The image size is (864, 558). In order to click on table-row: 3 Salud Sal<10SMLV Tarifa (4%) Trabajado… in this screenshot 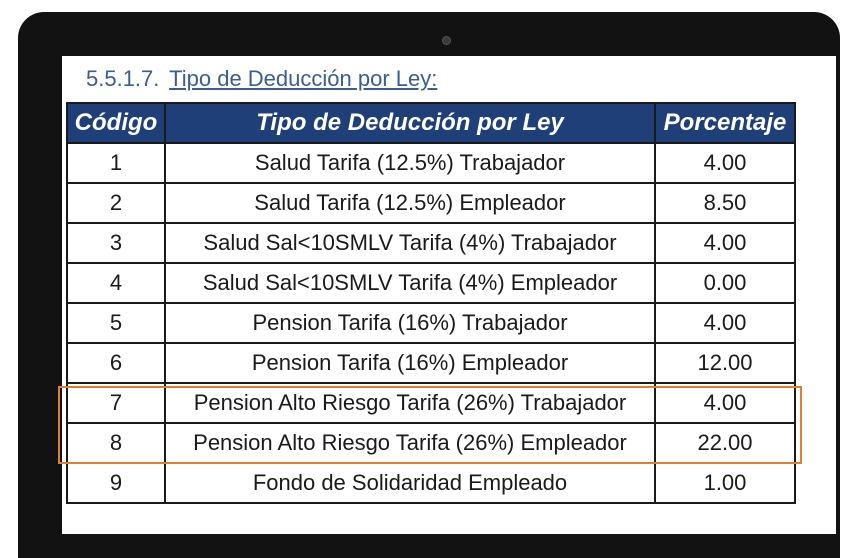, I will do `click(431, 243)`.